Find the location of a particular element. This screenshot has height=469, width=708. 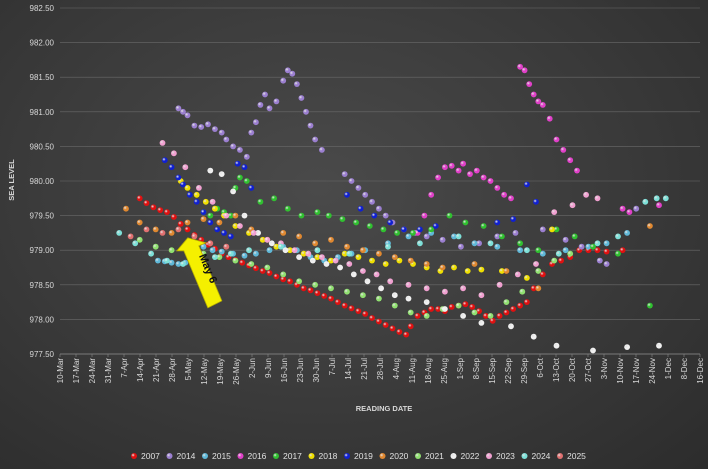

legend-label-2019: 2019 is located at coordinates (363, 456).